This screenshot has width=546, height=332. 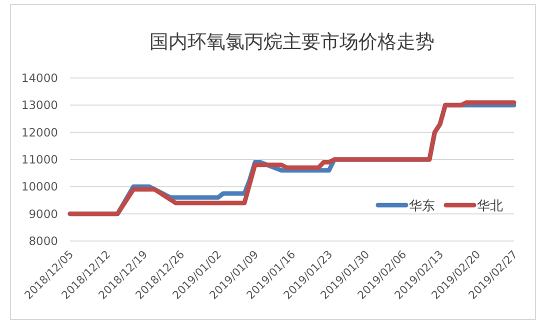 I want to click on legend-label: 华北, so click(x=490, y=206).